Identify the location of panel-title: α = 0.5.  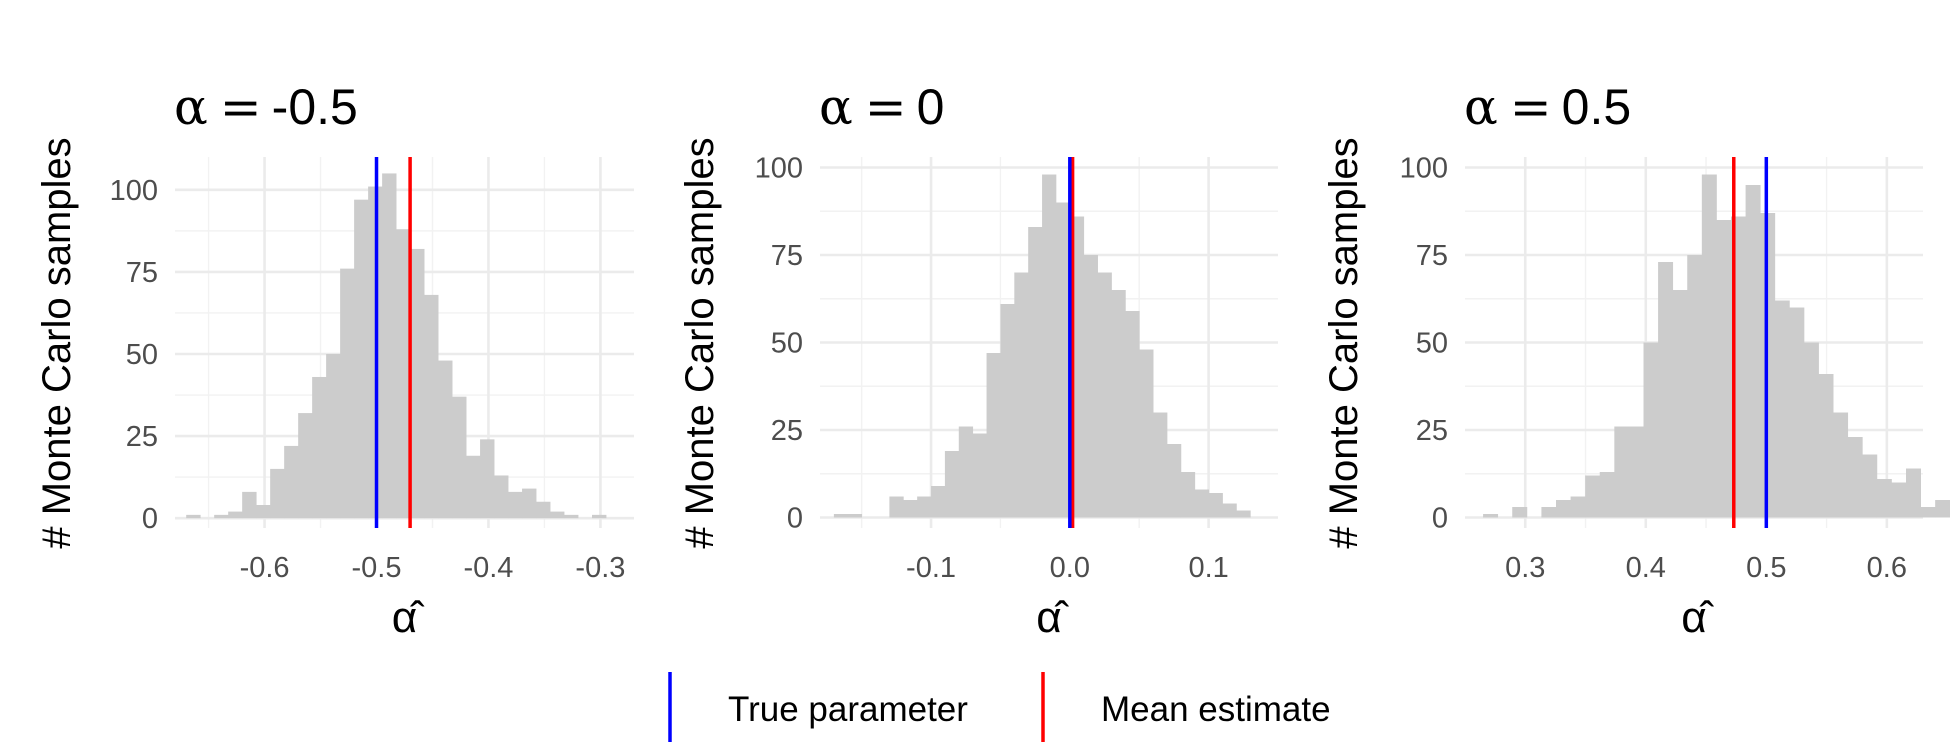
(1547, 107).